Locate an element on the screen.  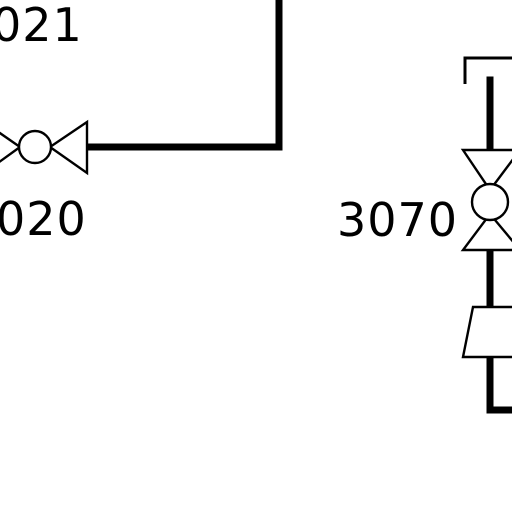
tag-3070-label: 3070 is located at coordinates (397, 220).